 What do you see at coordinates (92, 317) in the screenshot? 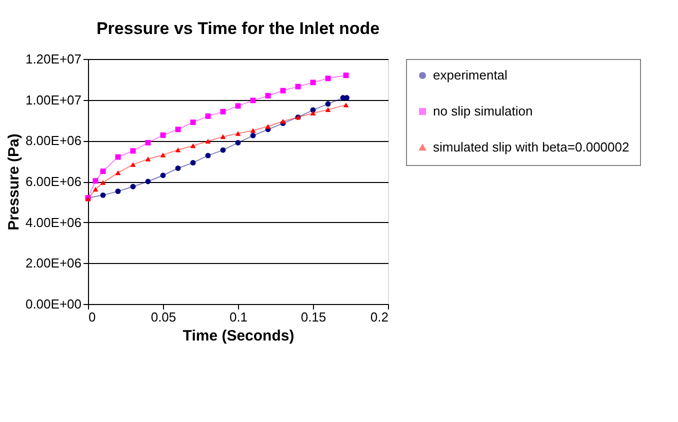
I see `x-tick-label: 0` at bounding box center [92, 317].